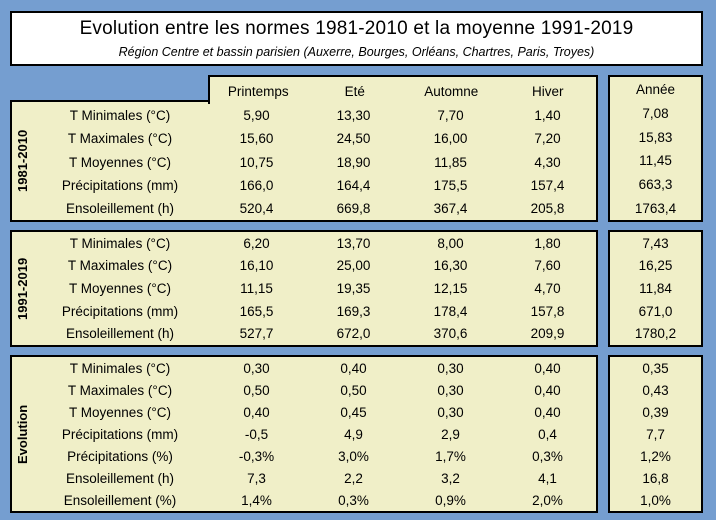  I want to click on table-row: Précipitations (mm) 166,0 164,4 175,5 157,4, so click(304, 185).